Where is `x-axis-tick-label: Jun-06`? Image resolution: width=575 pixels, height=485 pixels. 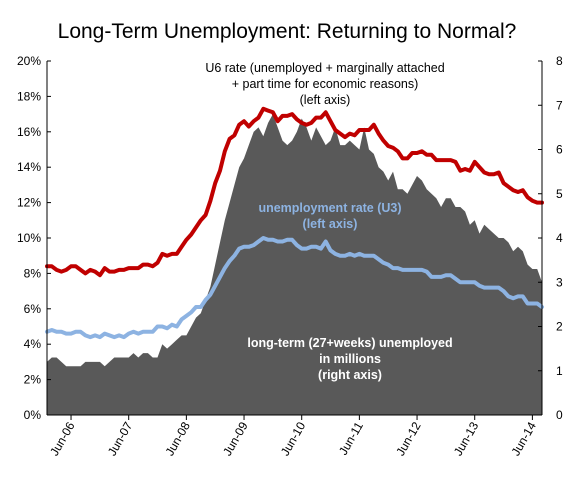
x-axis-tick-label: Jun-06 is located at coordinates (62, 438).